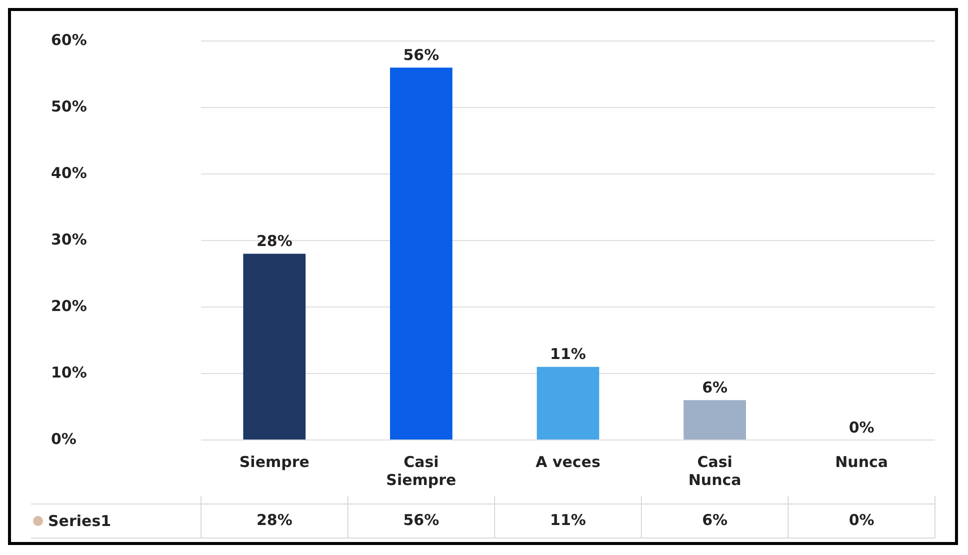  Describe the element at coordinates (69, 239) in the screenshot. I see `y-tick-label: 30%` at that location.